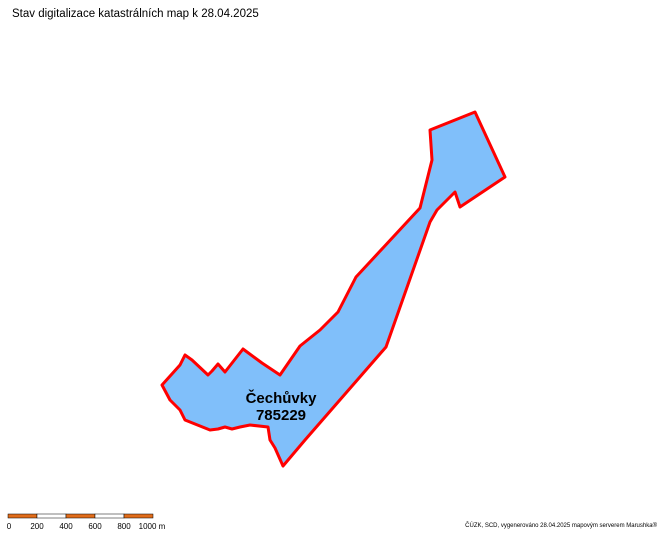 The height and width of the screenshot is (540, 665). I want to click on scale-label: 600, so click(95, 526).